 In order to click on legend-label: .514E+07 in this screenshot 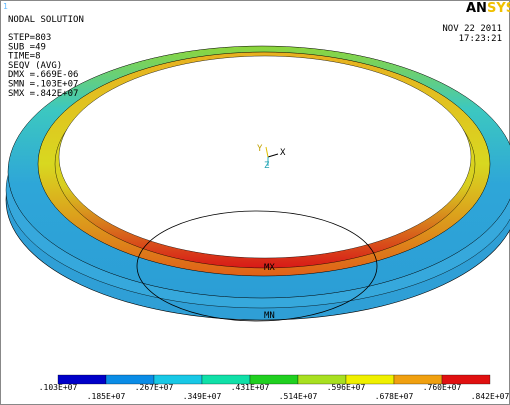, I will do `click(298, 396)`.